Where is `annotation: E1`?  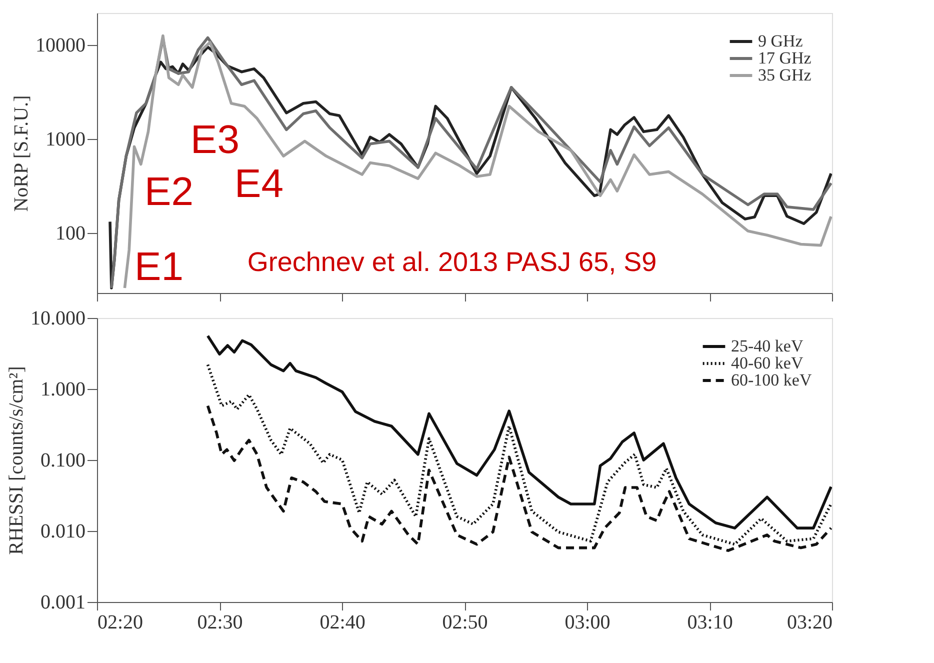
annotation: E1 is located at coordinates (159, 267).